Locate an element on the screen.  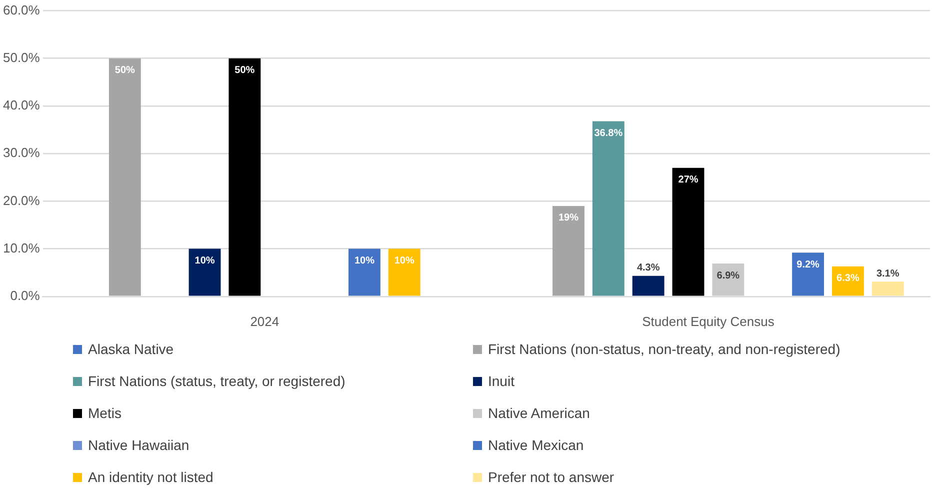
y-tick-label: 30.0% is located at coordinates (21, 152).